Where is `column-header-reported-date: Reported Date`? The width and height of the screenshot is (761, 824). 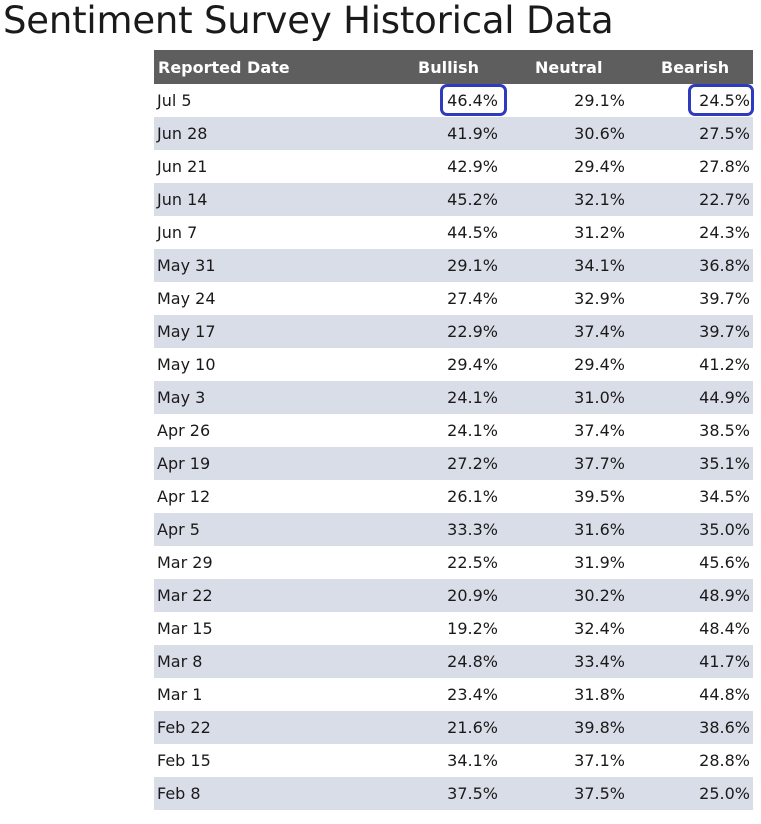
column-header-reported-date: Reported Date is located at coordinates (224, 67).